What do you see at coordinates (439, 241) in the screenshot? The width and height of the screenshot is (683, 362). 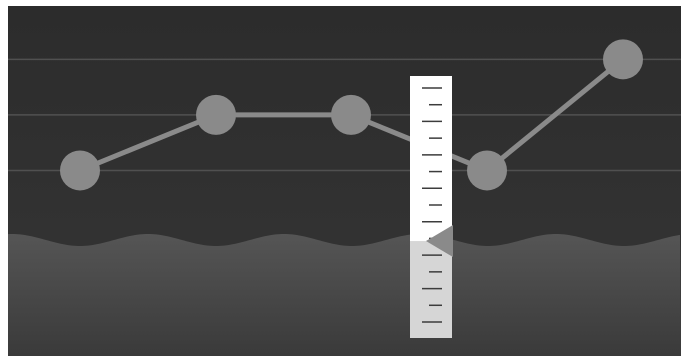 I see `gauge-pointer-icon` at bounding box center [439, 241].